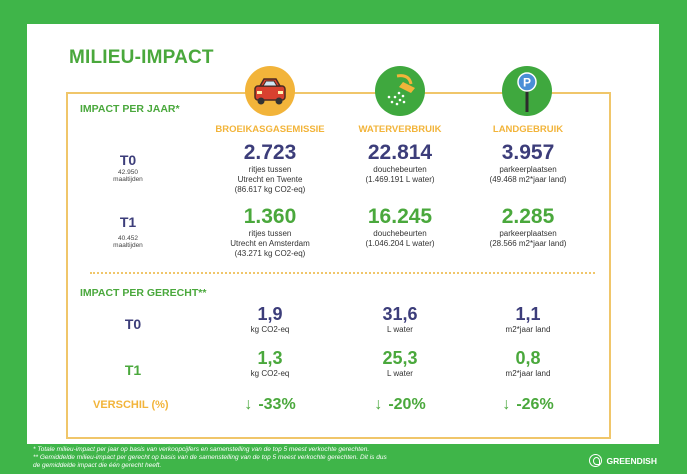 This screenshot has height=474, width=687. Describe the element at coordinates (270, 152) in the screenshot. I see `t0-emission-value: 2.723` at that location.